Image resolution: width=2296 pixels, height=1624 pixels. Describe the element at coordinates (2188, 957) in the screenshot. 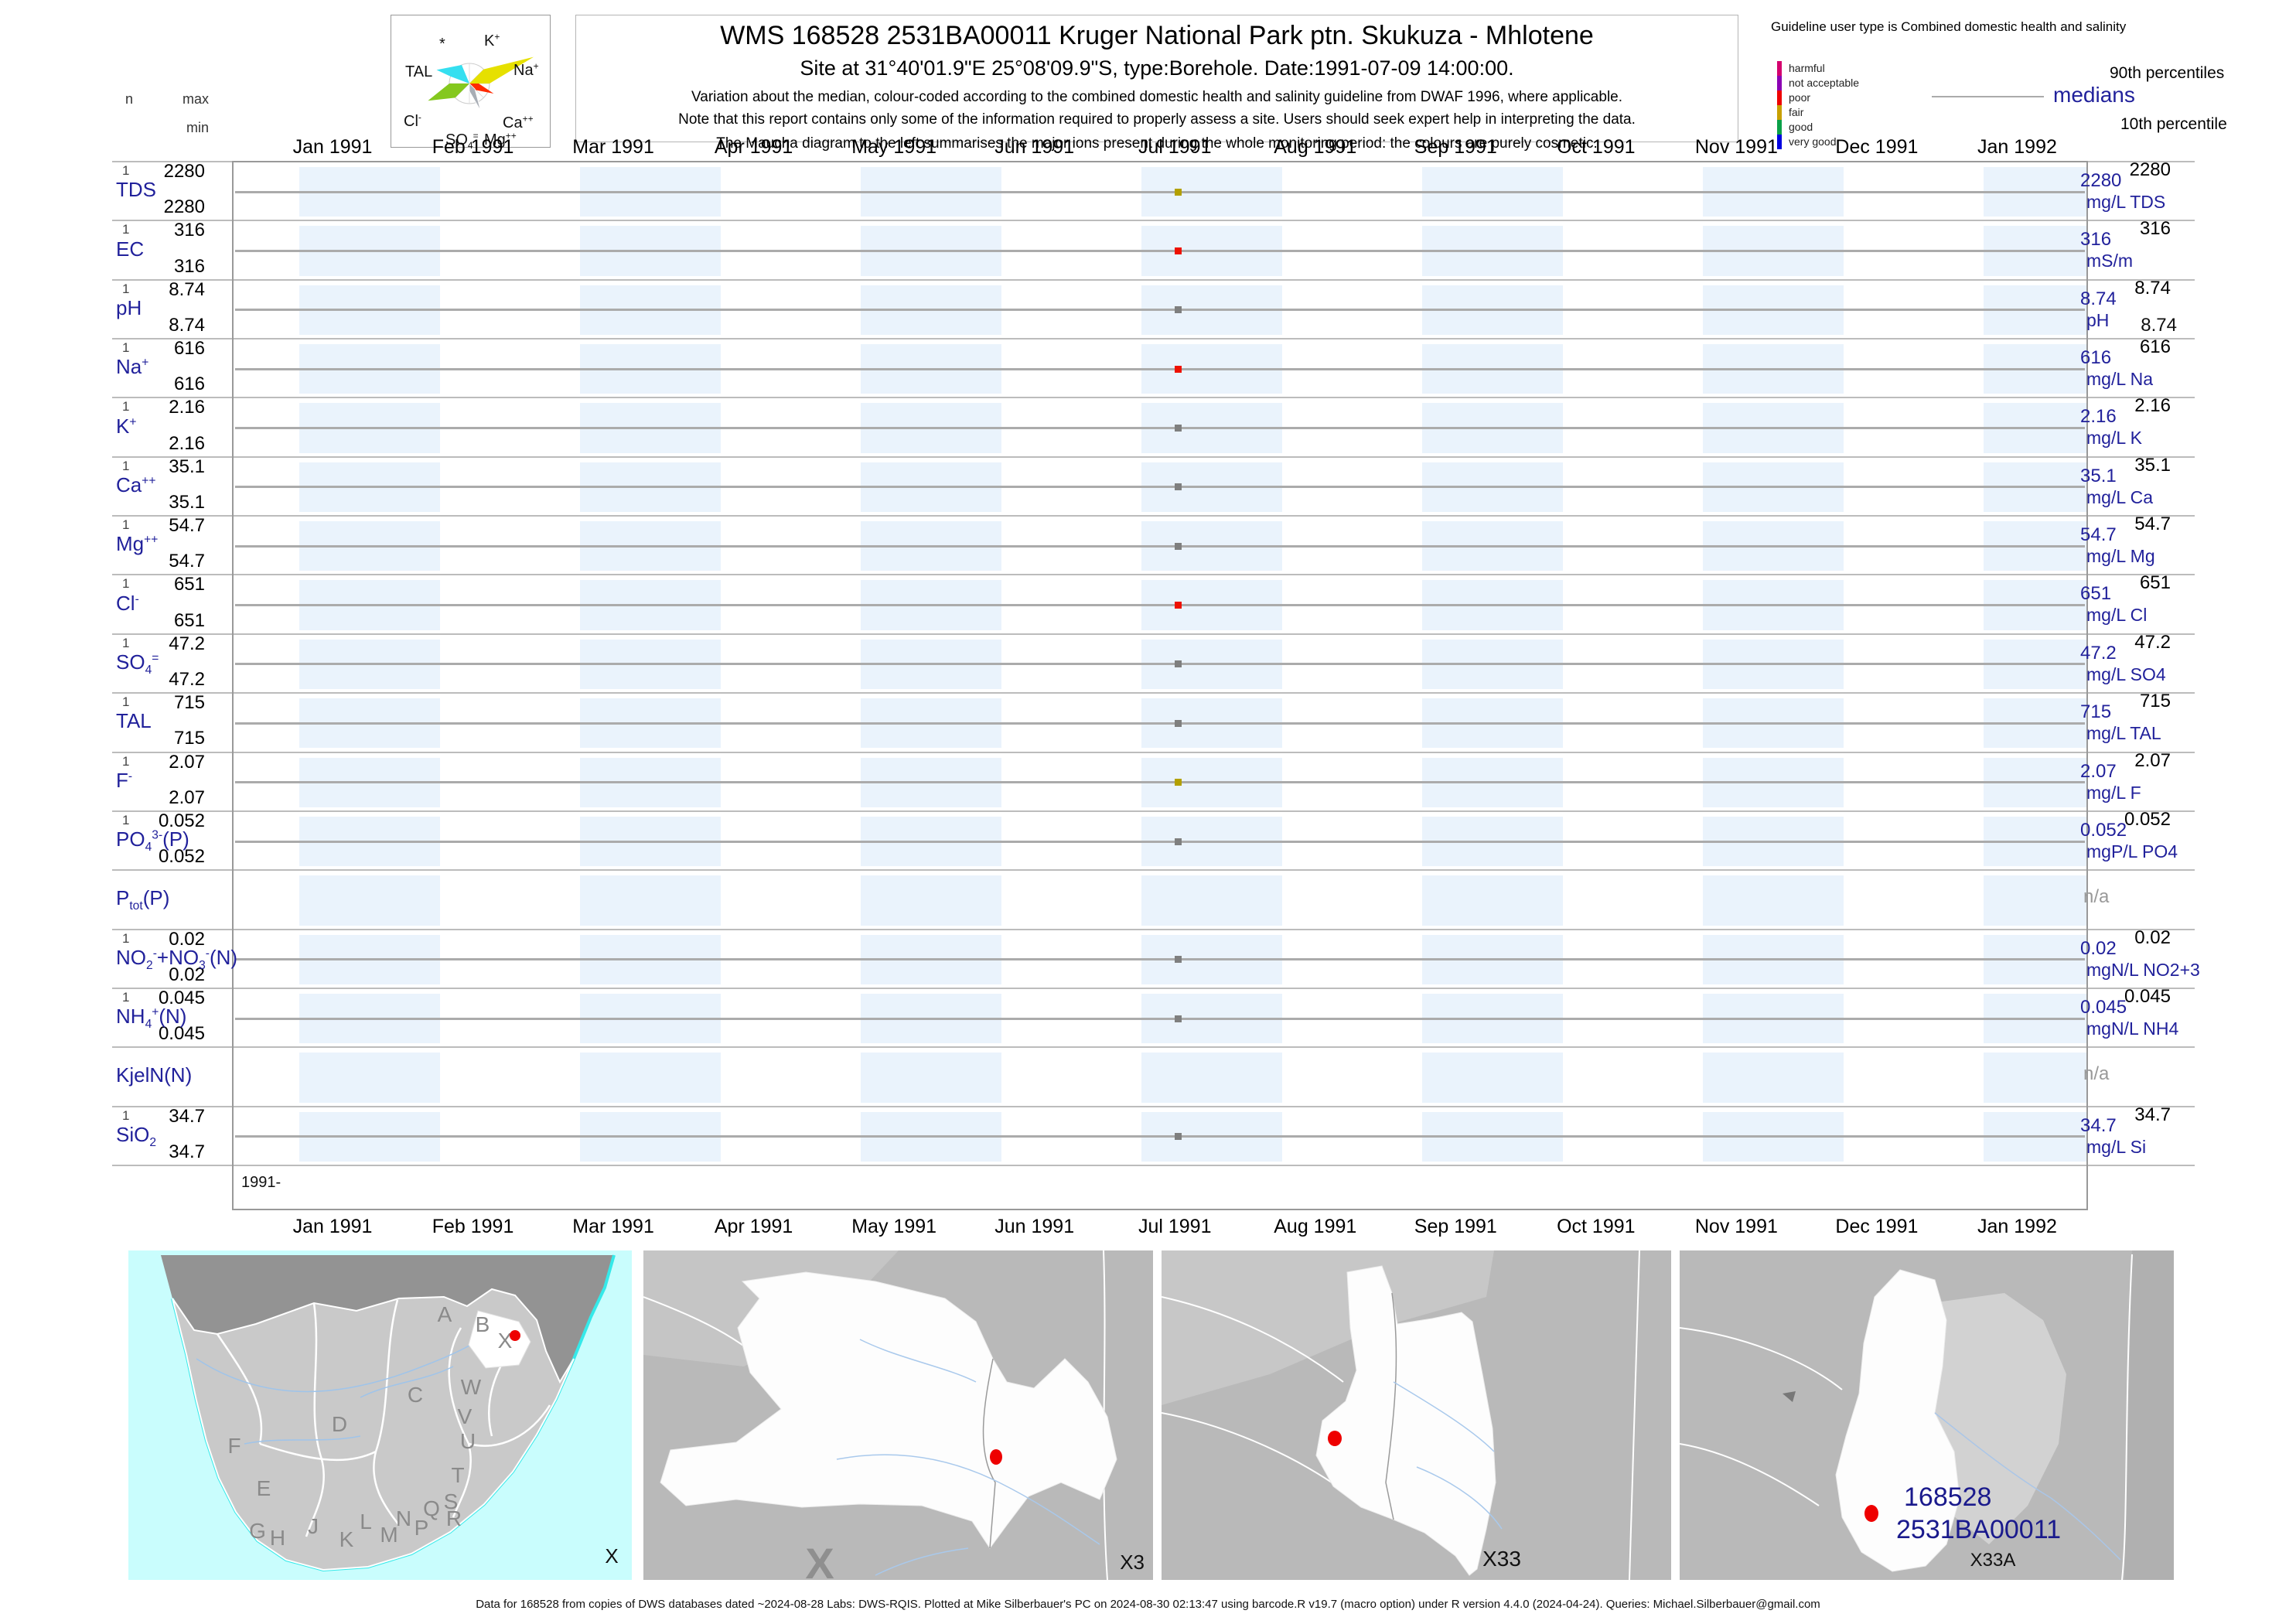

I see `param-row-right-NO2+NO3(N): 0.02 0.02 mgN/L NO2+3` at that location.